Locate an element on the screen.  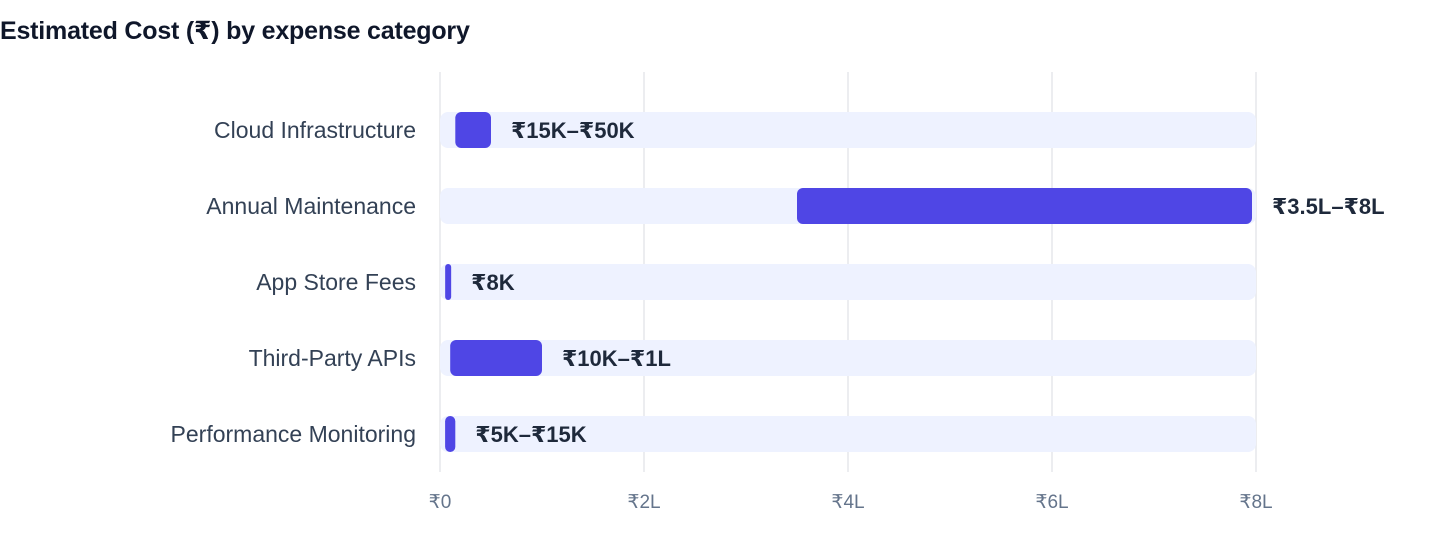
category-label-app-store-fees: App Store Fees is located at coordinates (336, 282).